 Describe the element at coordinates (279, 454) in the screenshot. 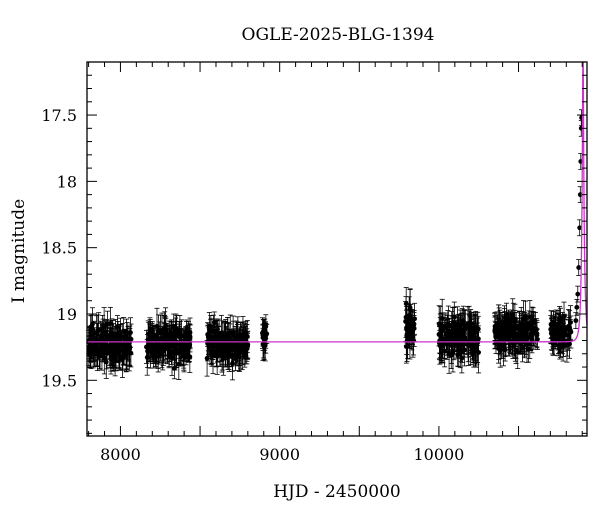

I see `x-tick-label: 9000` at that location.